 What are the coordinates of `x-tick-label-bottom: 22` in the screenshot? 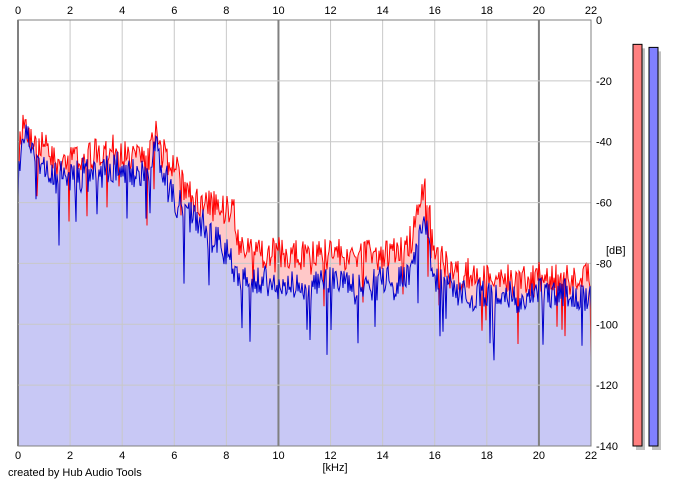 It's located at (591, 456).